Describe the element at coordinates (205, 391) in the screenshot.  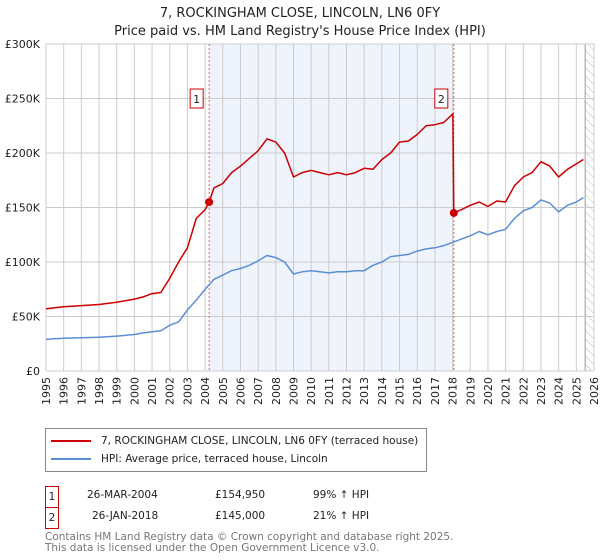
I see `x-tick-label: 2004` at that location.